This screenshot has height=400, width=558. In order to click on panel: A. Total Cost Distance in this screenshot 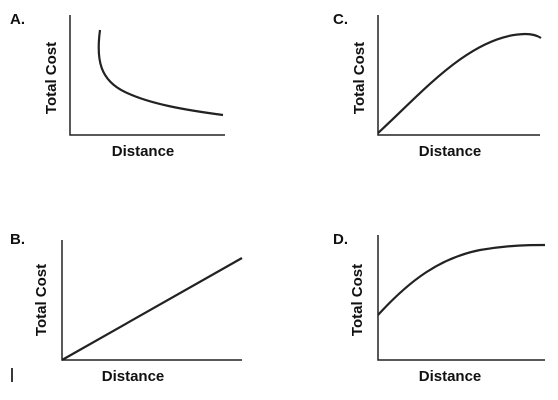, I will do `click(117, 85)`.